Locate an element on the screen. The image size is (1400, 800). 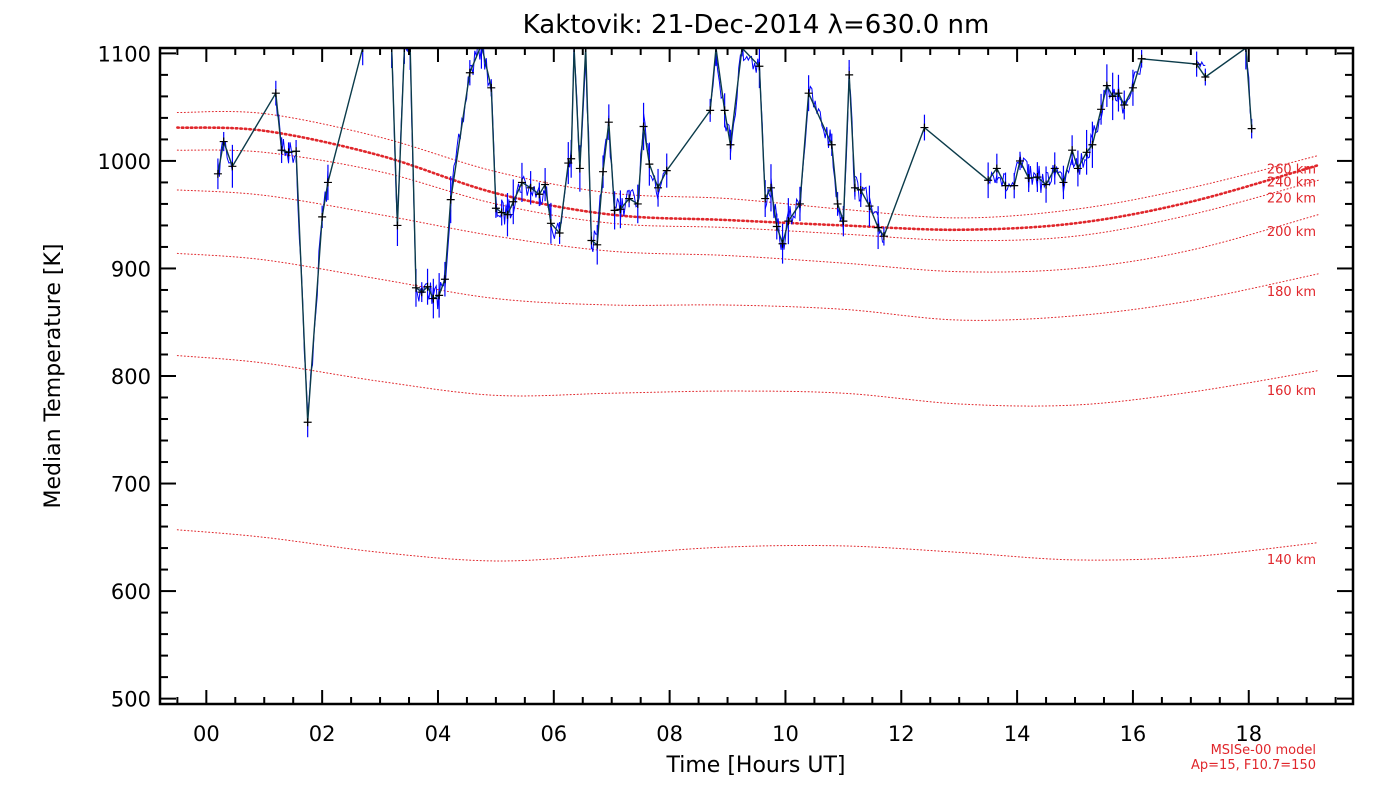
model-curve-240-km is located at coordinates (748, 179).